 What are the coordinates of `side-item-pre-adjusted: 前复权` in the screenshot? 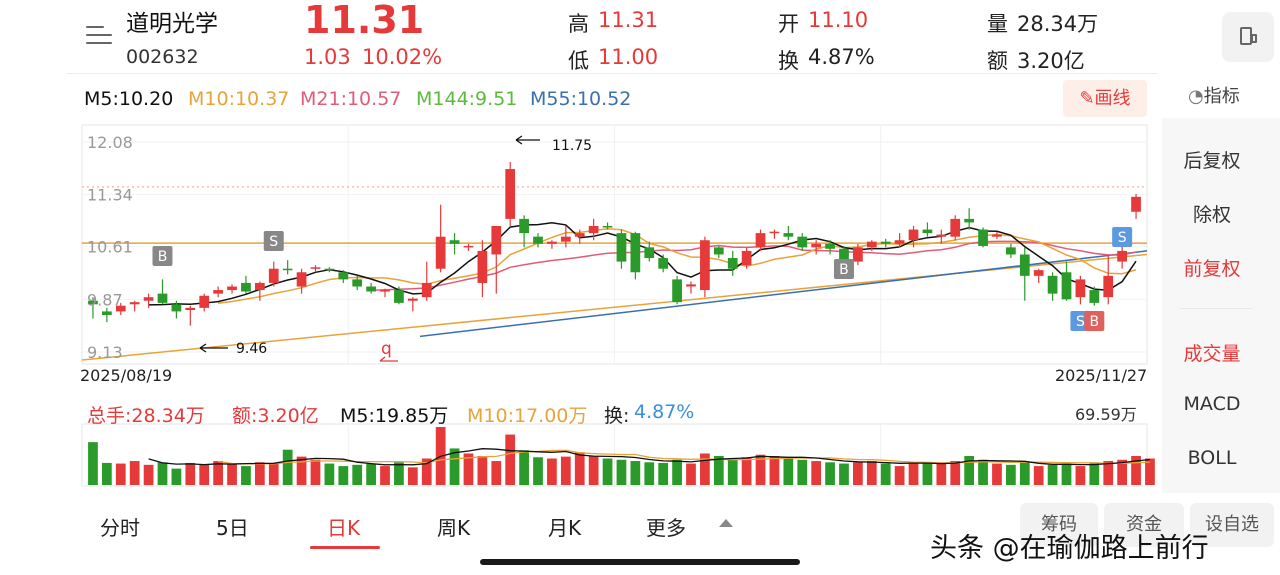 It's located at (1212, 269).